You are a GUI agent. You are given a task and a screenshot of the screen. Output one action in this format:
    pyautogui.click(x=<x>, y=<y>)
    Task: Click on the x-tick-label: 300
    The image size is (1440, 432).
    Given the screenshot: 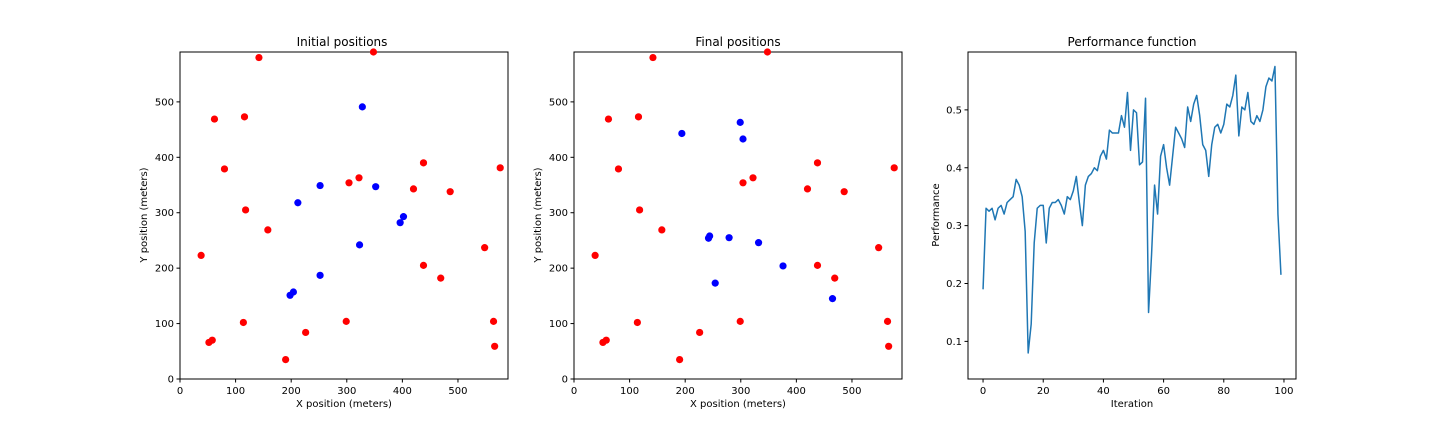 What is the action you would take?
    pyautogui.click(x=740, y=391)
    